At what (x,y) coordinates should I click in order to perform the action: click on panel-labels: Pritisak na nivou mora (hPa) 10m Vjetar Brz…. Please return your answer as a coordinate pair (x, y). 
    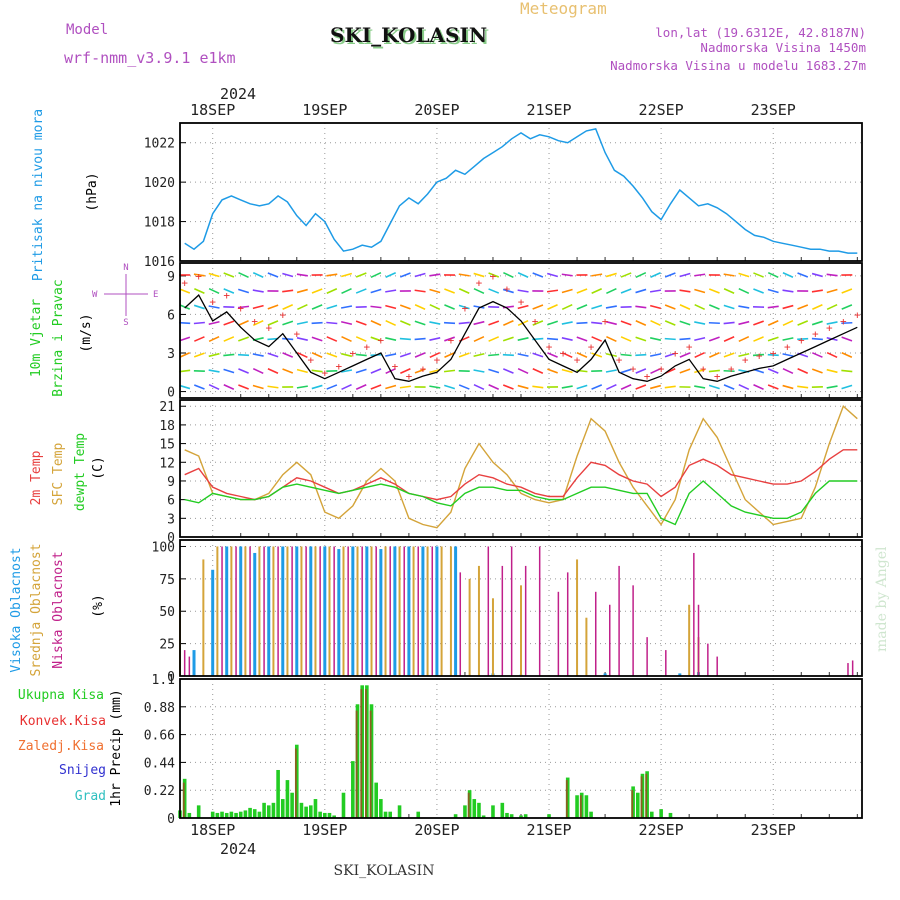
    Looking at the image, I should click on (66, 458).